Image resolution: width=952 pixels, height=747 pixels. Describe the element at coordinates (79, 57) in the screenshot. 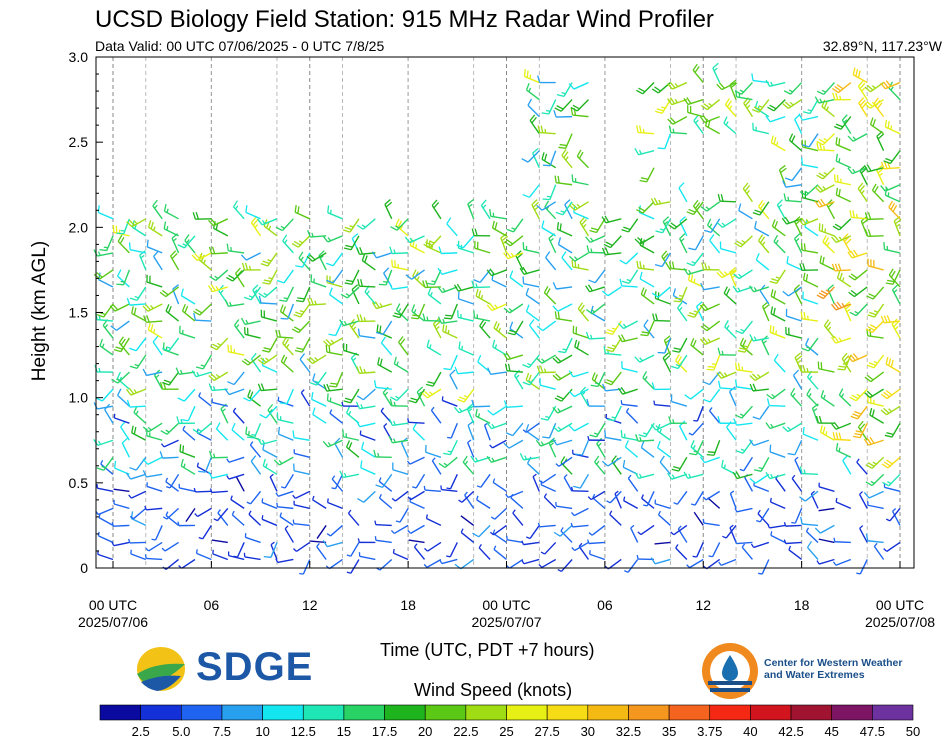

I see `y-tick-label: 3.0` at that location.